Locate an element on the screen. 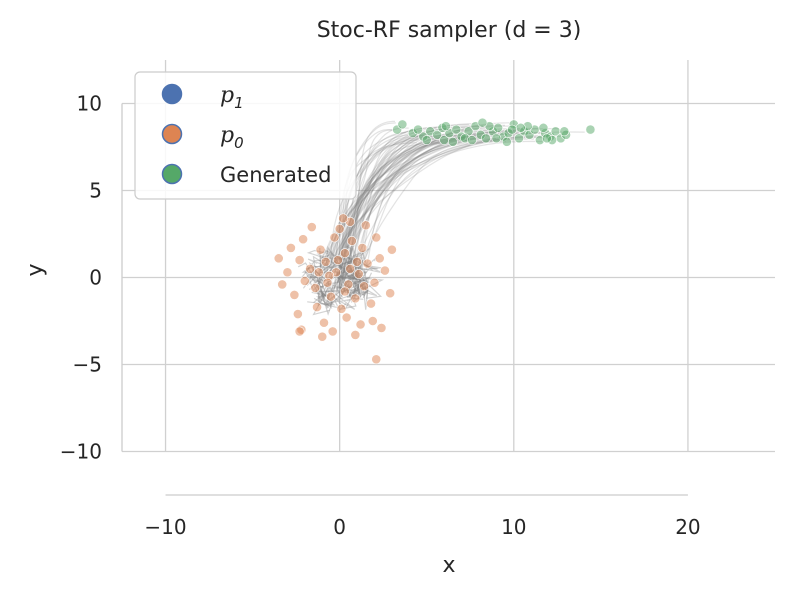 The height and width of the screenshot is (596, 794). y-tick-label: 10 is located at coordinates (89, 104).